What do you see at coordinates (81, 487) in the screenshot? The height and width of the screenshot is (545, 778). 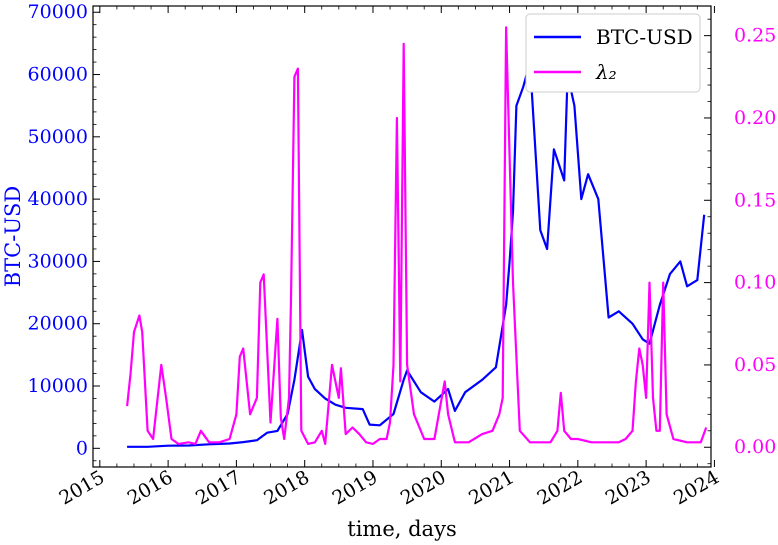 I see `x-tick-label: 2015` at bounding box center [81, 487].